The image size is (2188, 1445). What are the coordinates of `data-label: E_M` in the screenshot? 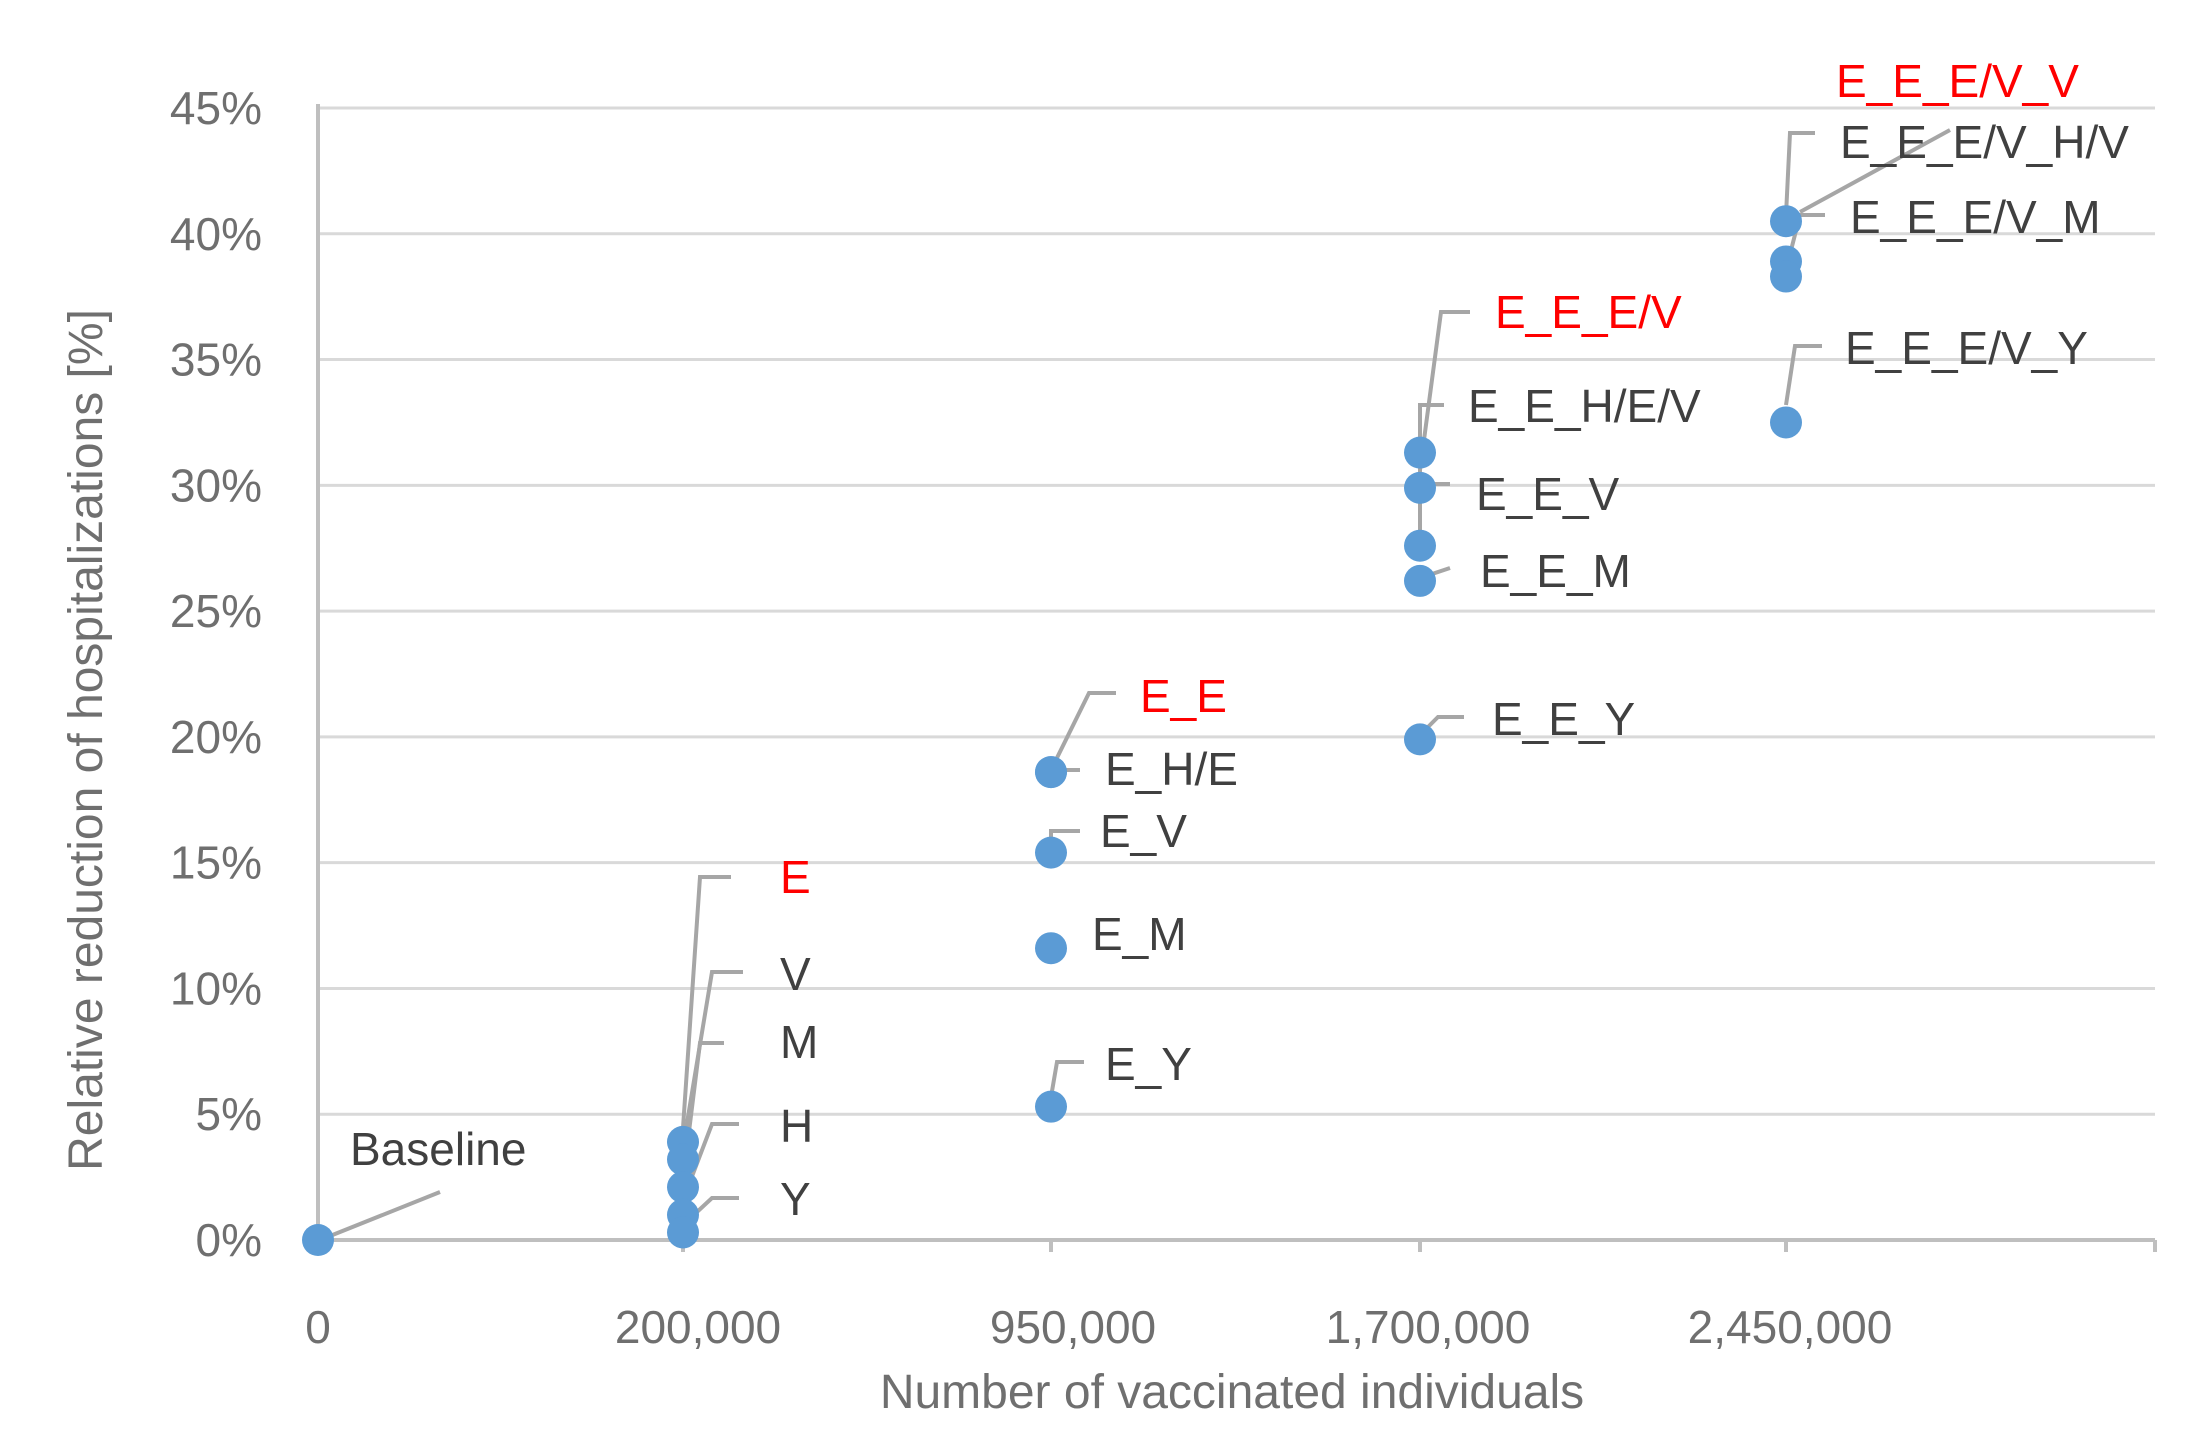 It's located at (1139, 934).